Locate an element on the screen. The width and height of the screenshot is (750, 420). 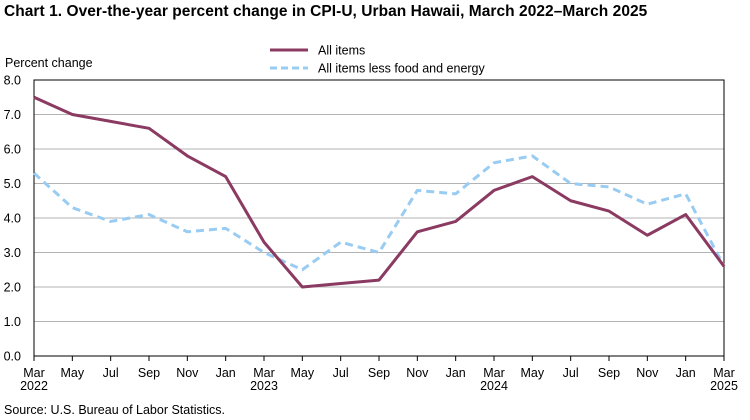
x-tick-year-label: 2023 is located at coordinates (264, 386).